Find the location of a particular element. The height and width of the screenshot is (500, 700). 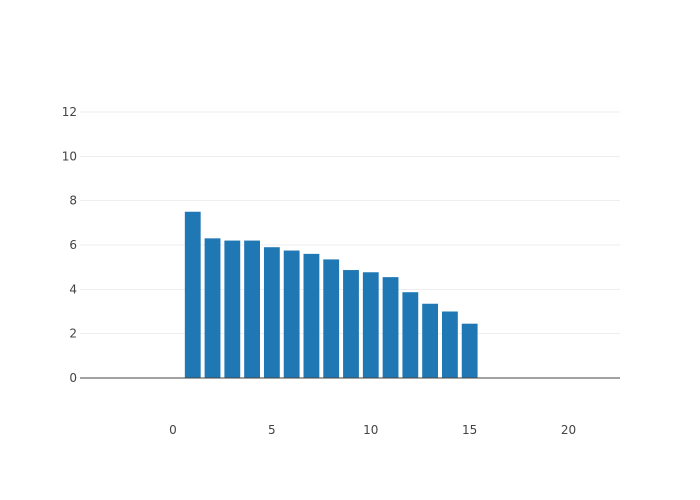

y-tick-label: 2 is located at coordinates (73, 334).